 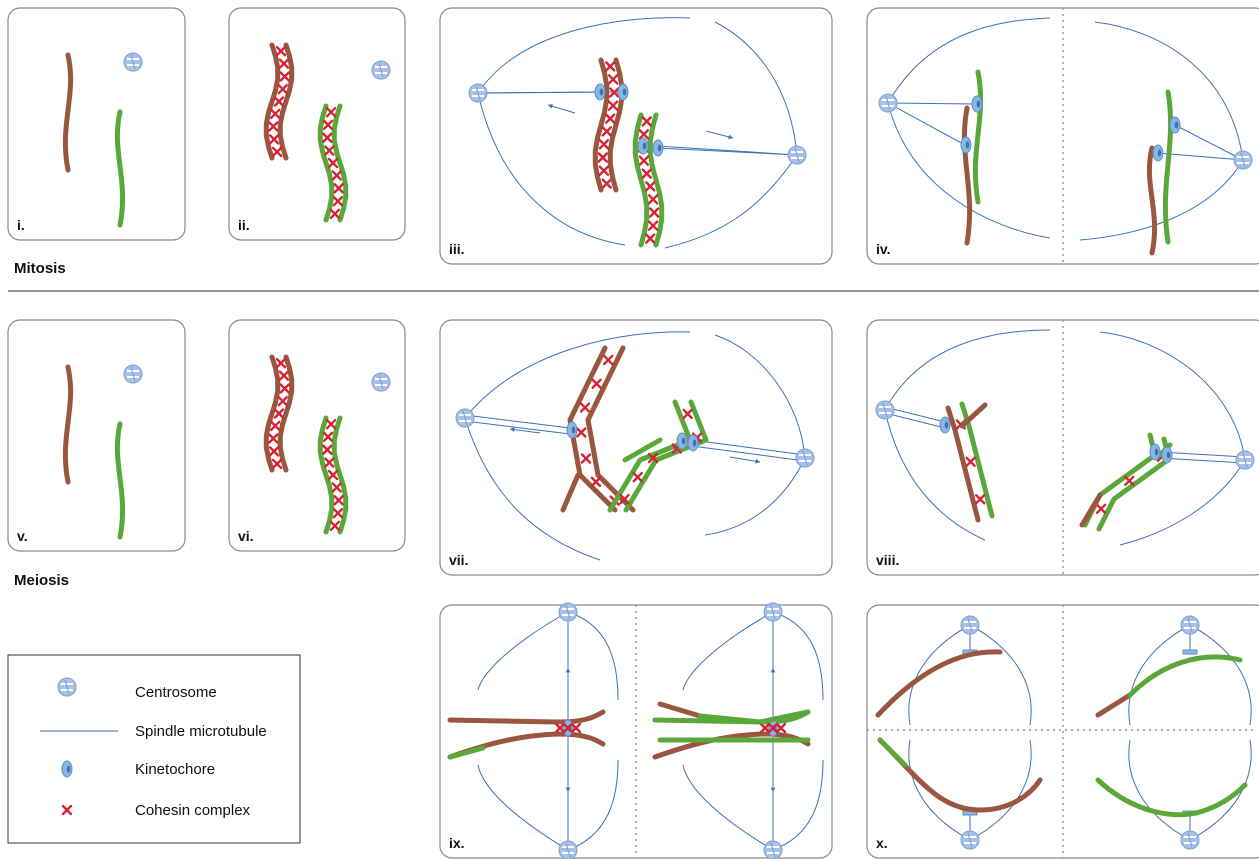 What do you see at coordinates (22, 536) in the screenshot?
I see `panel-label: v.` at bounding box center [22, 536].